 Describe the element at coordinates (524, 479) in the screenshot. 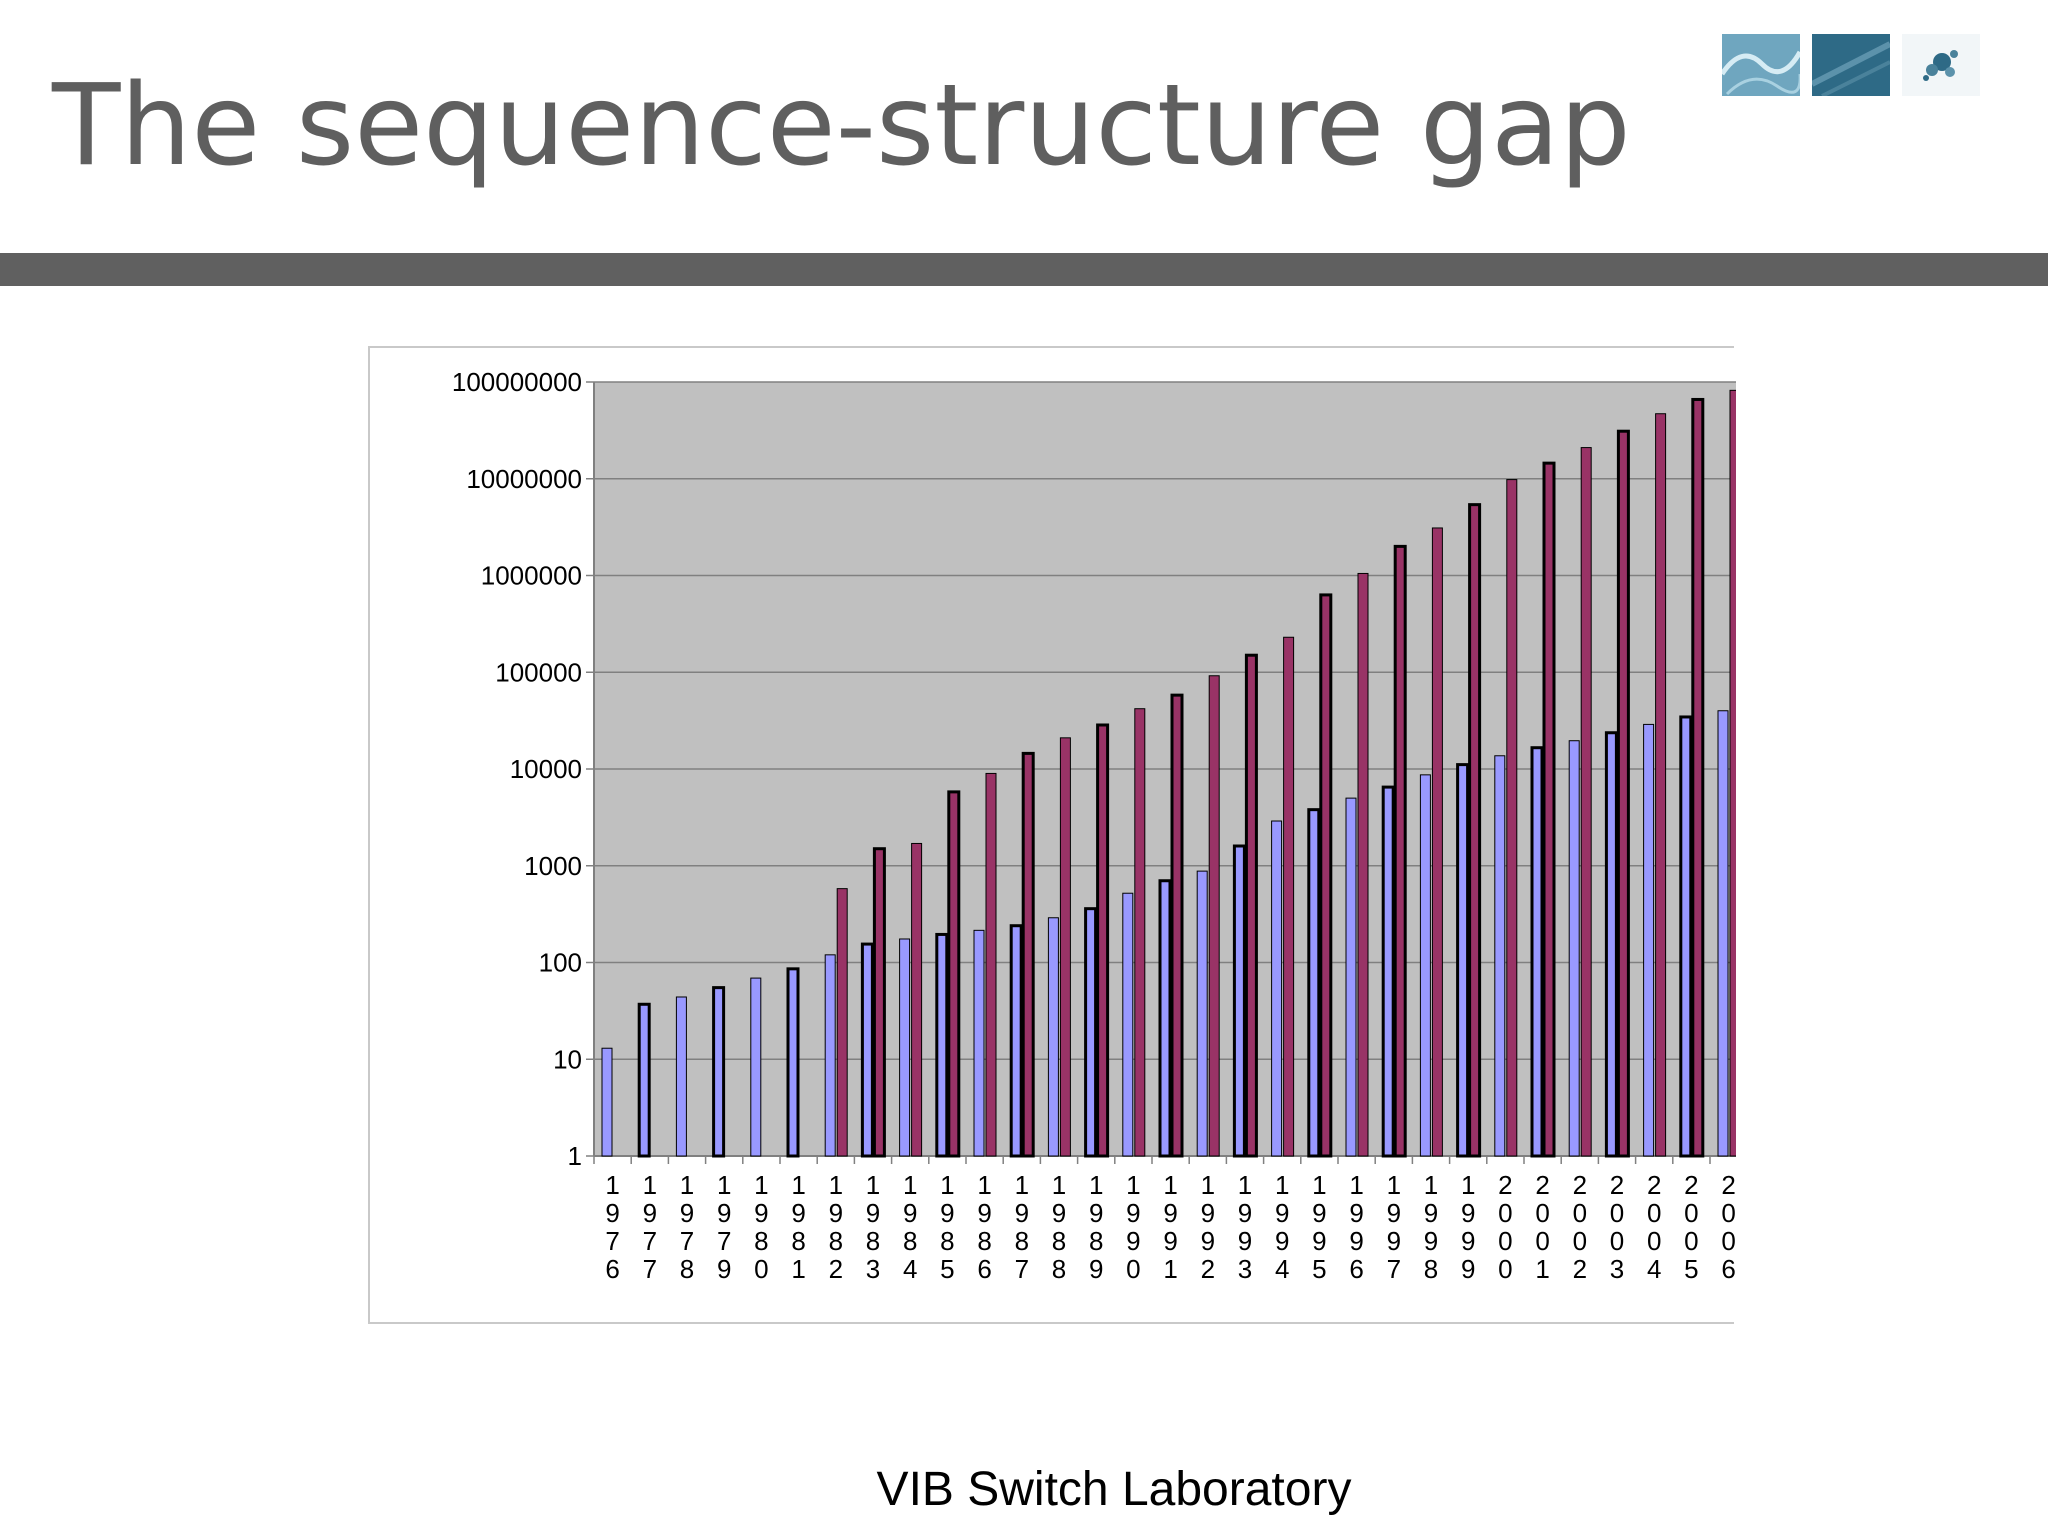

I see `y-tick-label: 10000000` at that location.